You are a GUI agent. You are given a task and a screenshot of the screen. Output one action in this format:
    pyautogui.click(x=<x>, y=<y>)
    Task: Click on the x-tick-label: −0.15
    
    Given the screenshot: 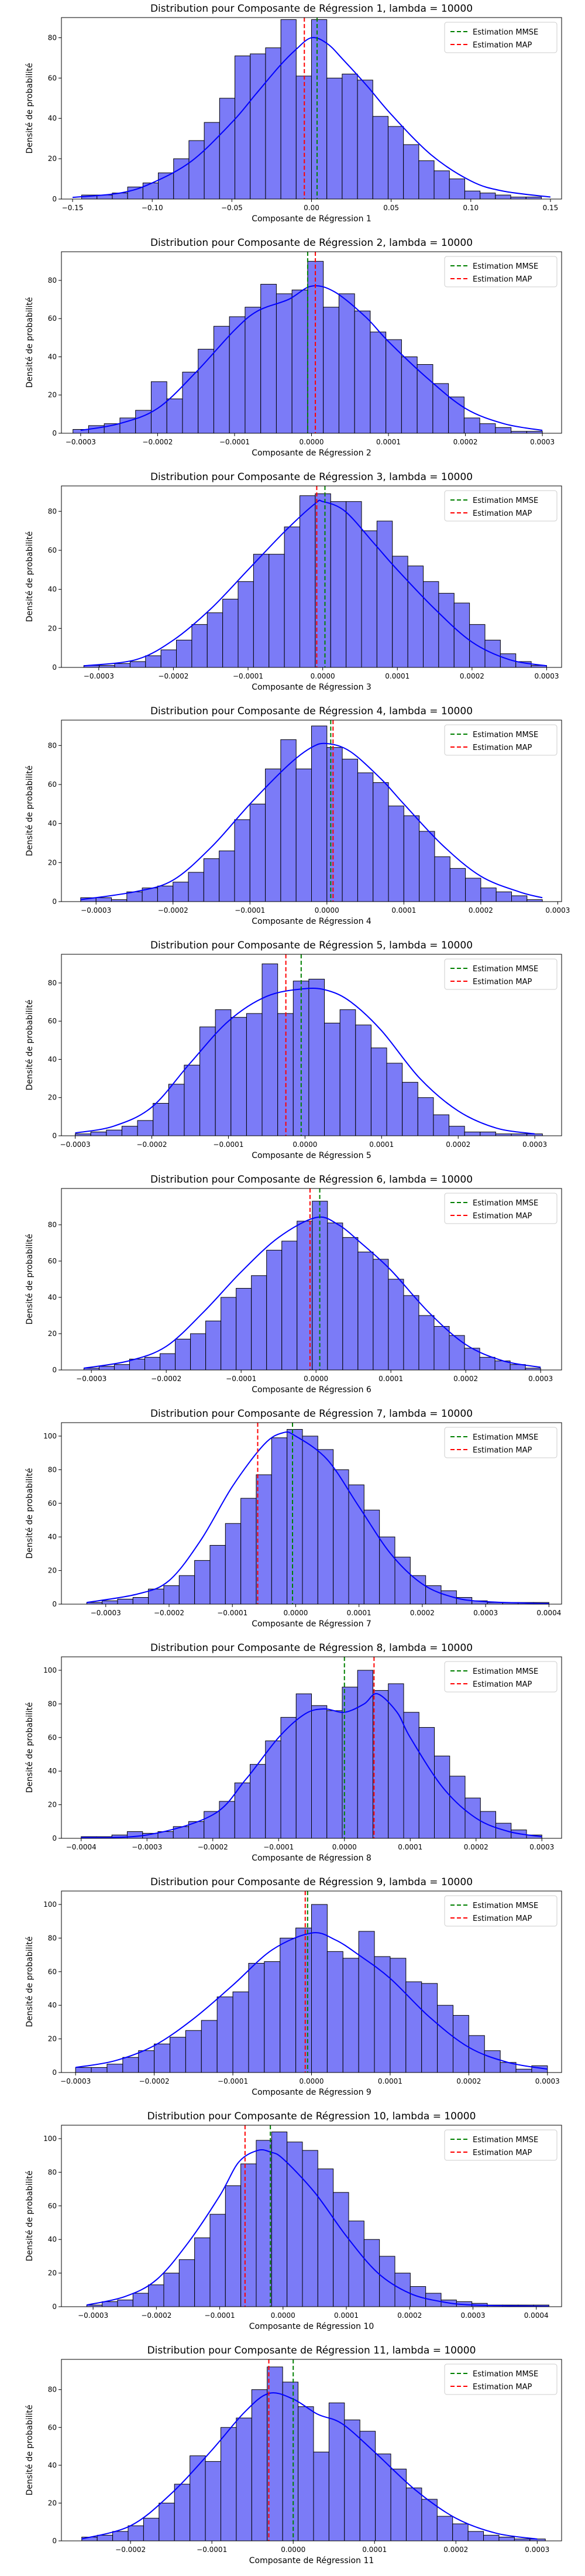 What is the action you would take?
    pyautogui.click(x=73, y=208)
    